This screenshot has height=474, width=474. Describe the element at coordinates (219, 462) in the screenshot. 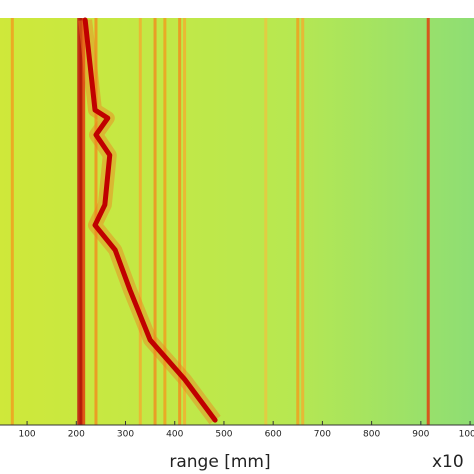

I see `x-axis-label: range [mm]` at that location.